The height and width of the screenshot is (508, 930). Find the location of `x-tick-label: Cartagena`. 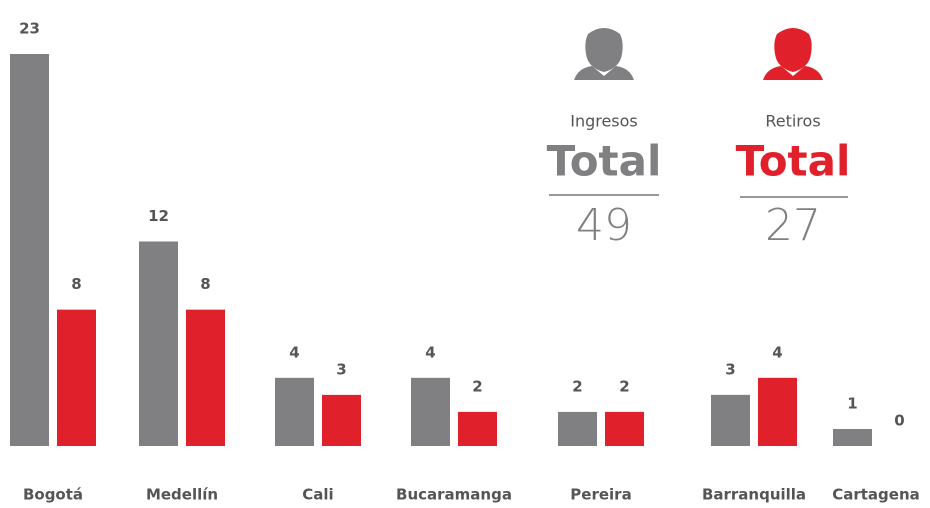

x-tick-label: Cartagena is located at coordinates (876, 495).